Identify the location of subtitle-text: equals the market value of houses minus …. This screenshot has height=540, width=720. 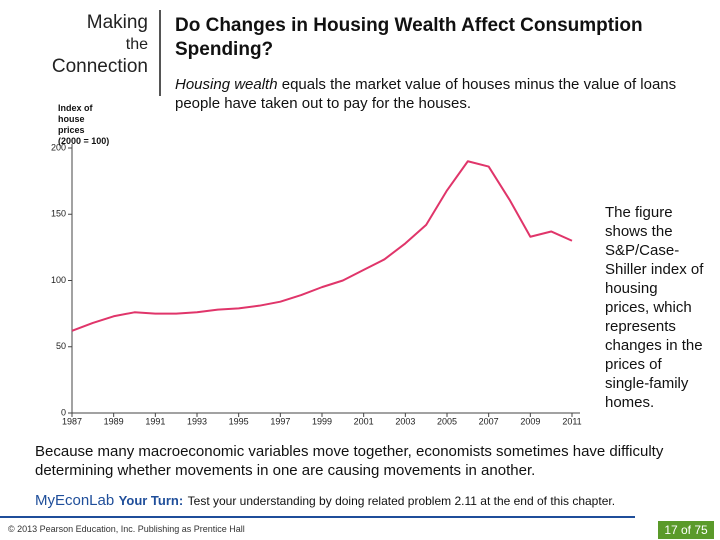
(426, 94).